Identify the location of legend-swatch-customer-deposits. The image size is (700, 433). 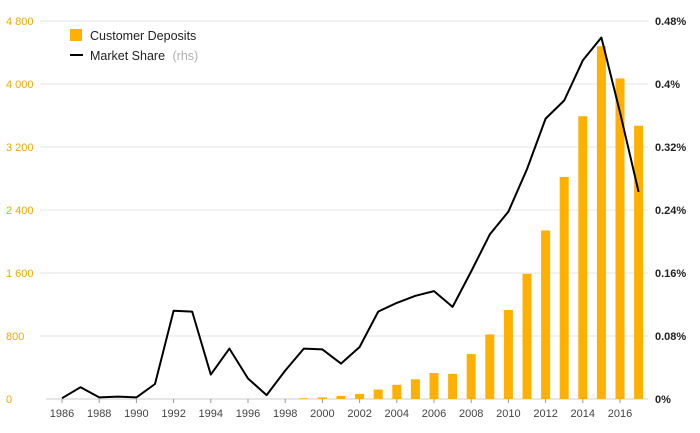
(76, 35).